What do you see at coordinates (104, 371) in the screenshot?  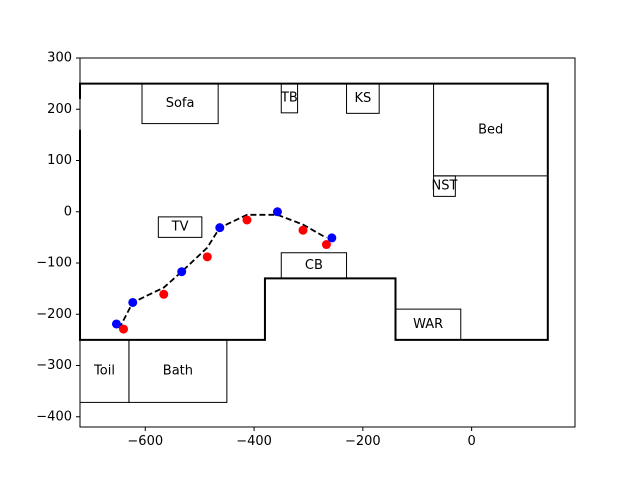 I see `room-label-toil: Toil` at bounding box center [104, 371].